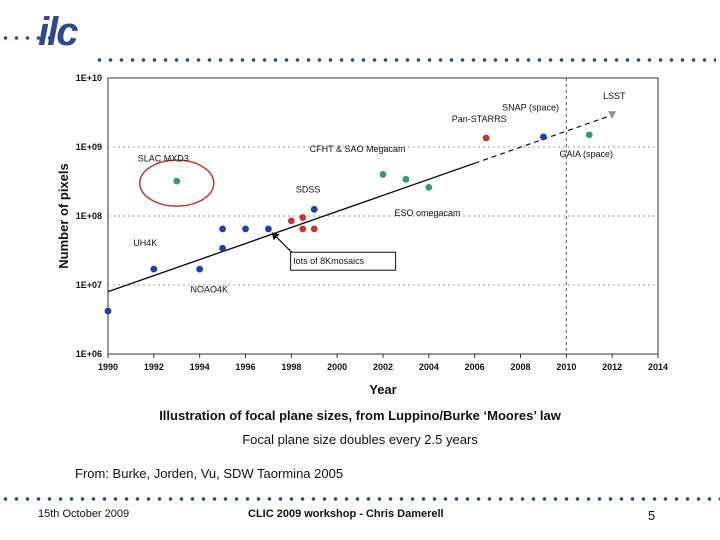 This screenshot has height=540, width=720. What do you see at coordinates (89, 216) in the screenshot?
I see `y-tick-label: 1E+08` at bounding box center [89, 216].